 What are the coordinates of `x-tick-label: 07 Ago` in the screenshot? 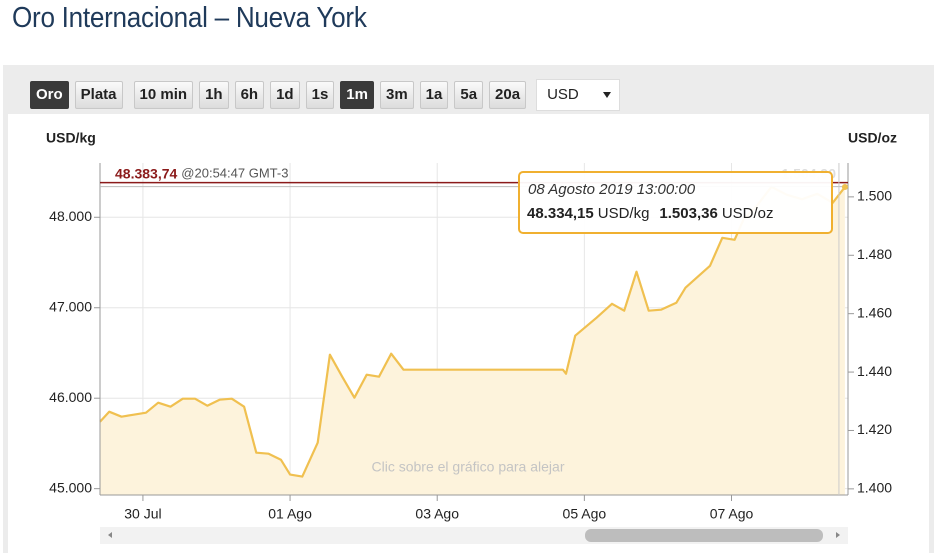 It's located at (732, 514).